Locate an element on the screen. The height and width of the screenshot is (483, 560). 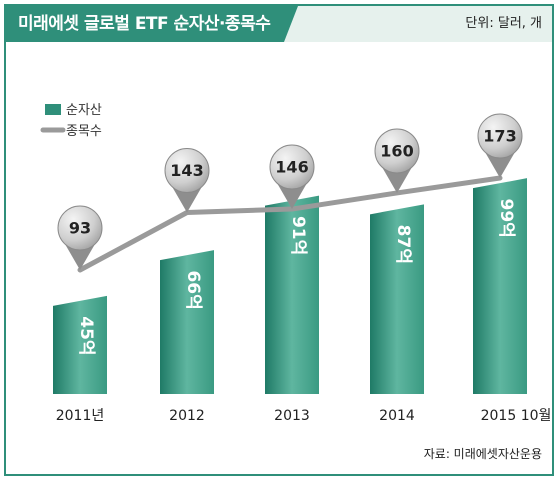
bar-value-label: 66억 is located at coordinates (193, 289).